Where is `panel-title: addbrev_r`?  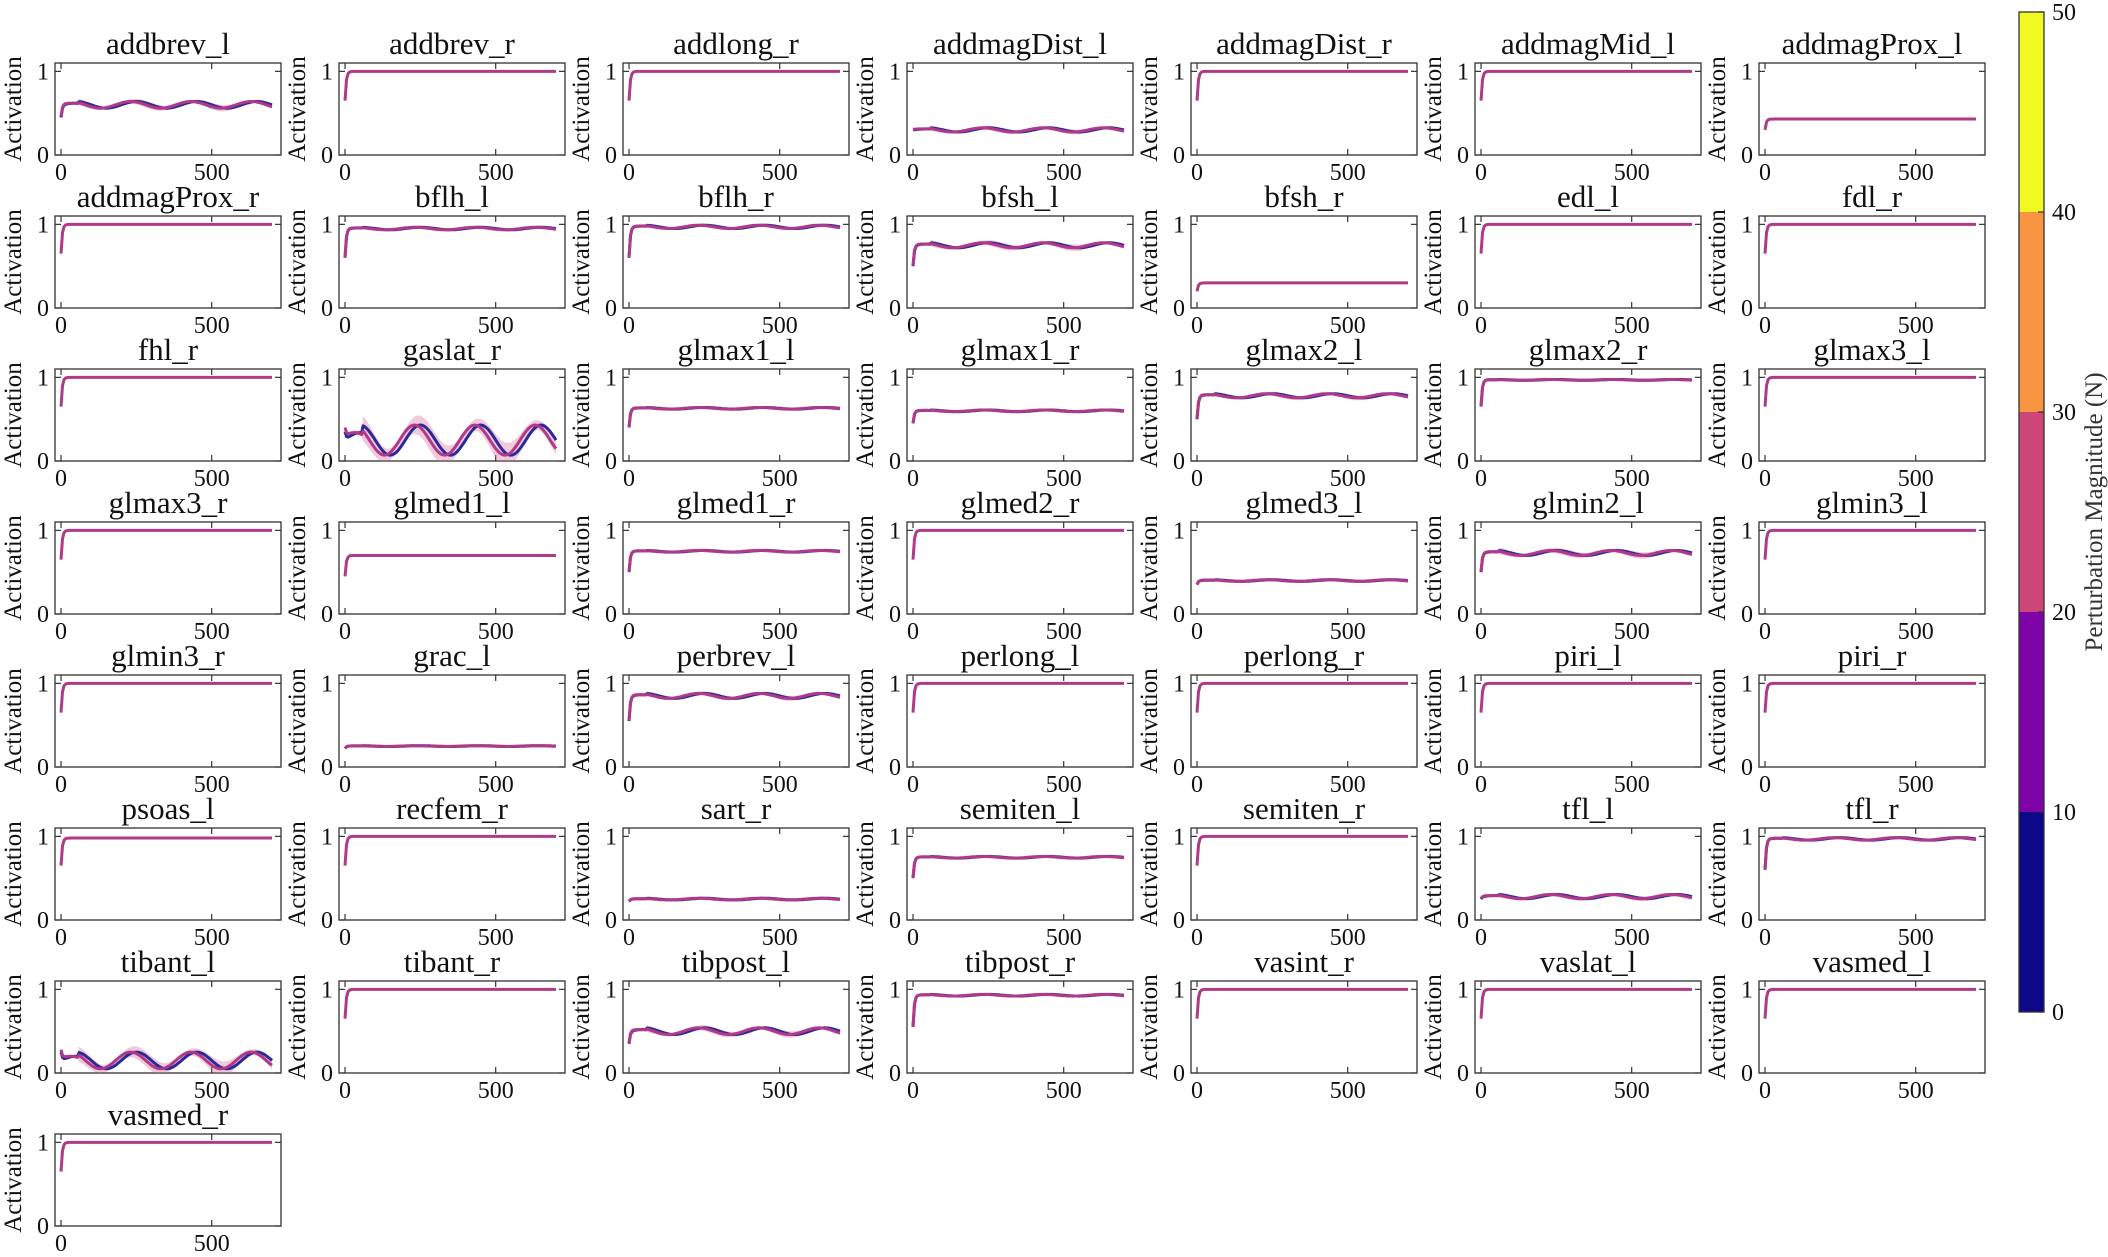 panel-title: addbrev_r is located at coordinates (452, 43).